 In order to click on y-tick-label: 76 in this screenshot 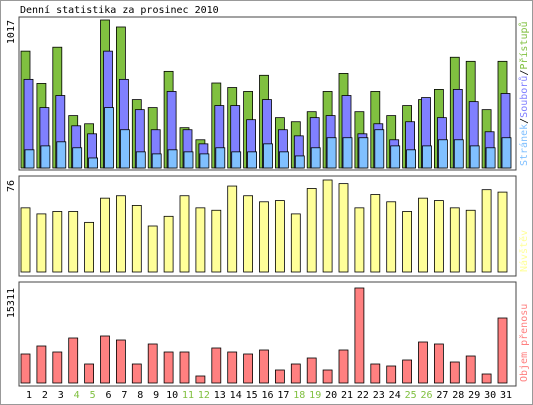, I will do `click(11, 186)`.